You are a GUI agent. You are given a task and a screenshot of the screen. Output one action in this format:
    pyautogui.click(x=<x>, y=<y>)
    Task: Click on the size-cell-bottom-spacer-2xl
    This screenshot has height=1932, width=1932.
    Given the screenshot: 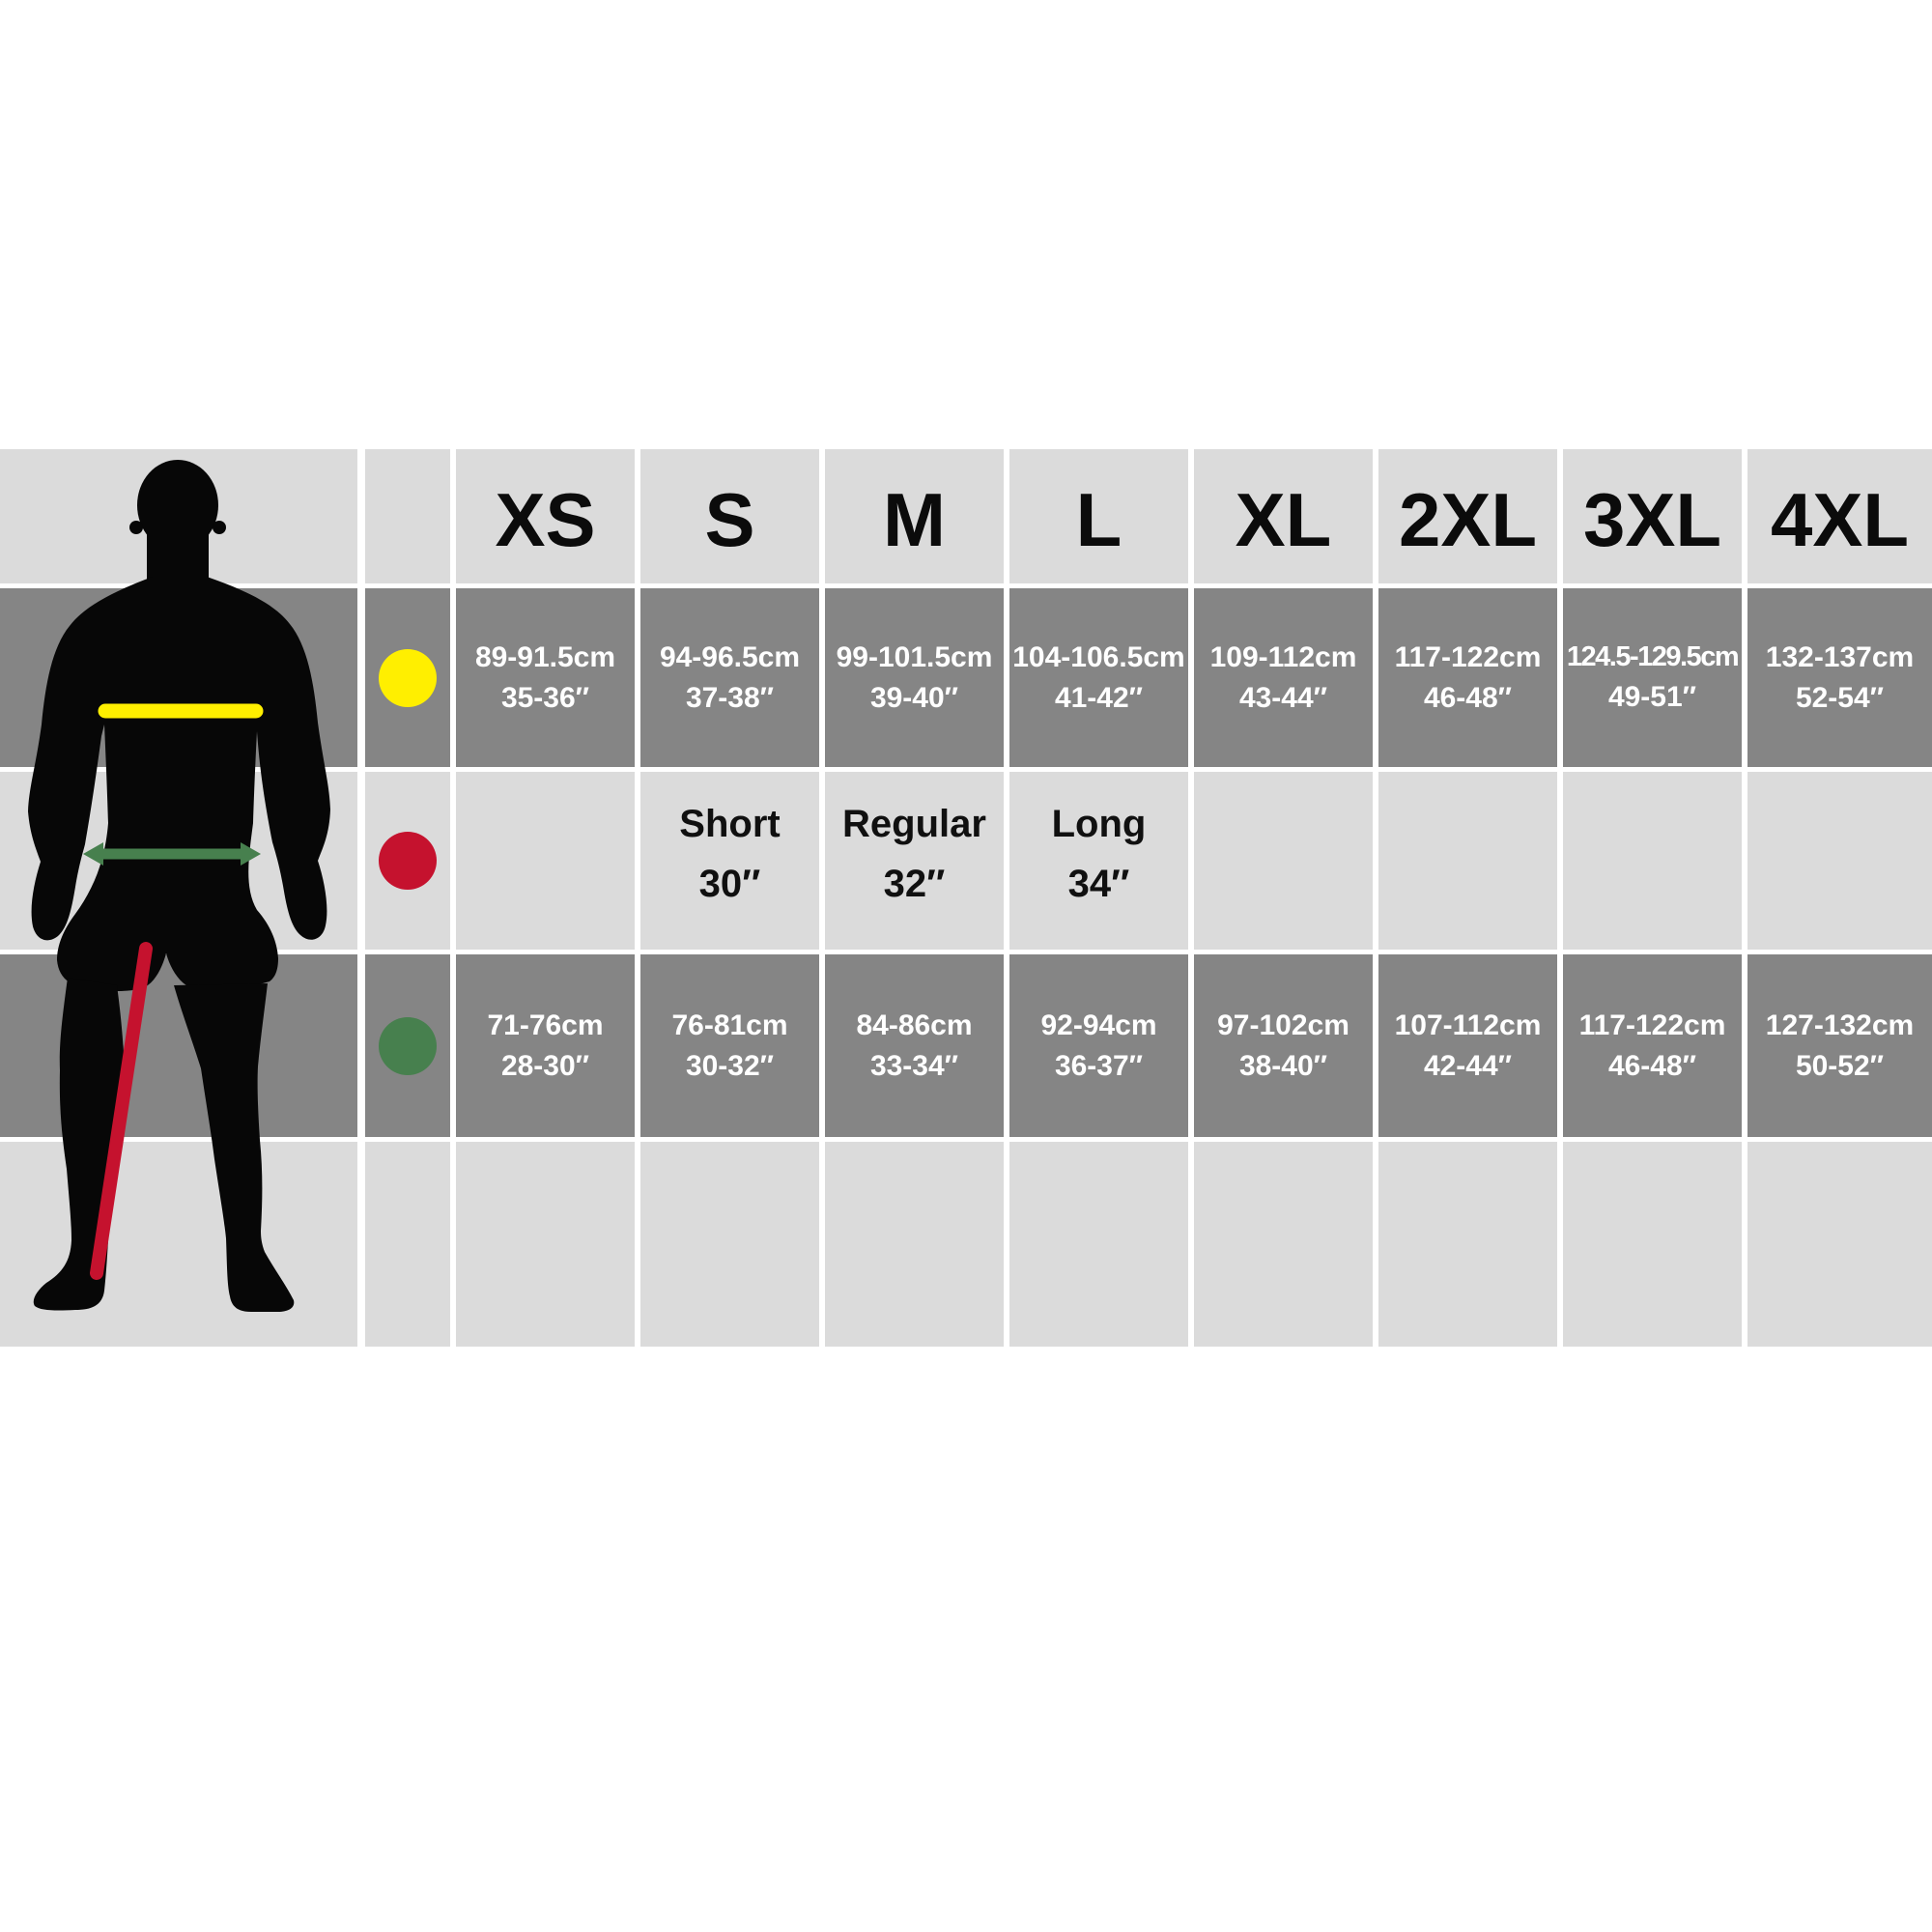 What is the action you would take?
    pyautogui.click(x=1467, y=1244)
    